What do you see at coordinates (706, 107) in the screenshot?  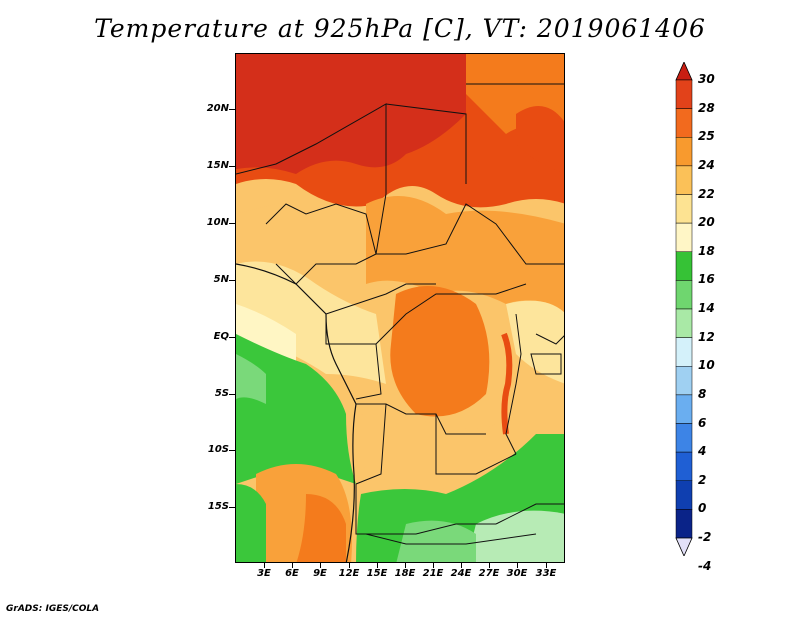 I see `colorbar-label: 28` at bounding box center [706, 107].